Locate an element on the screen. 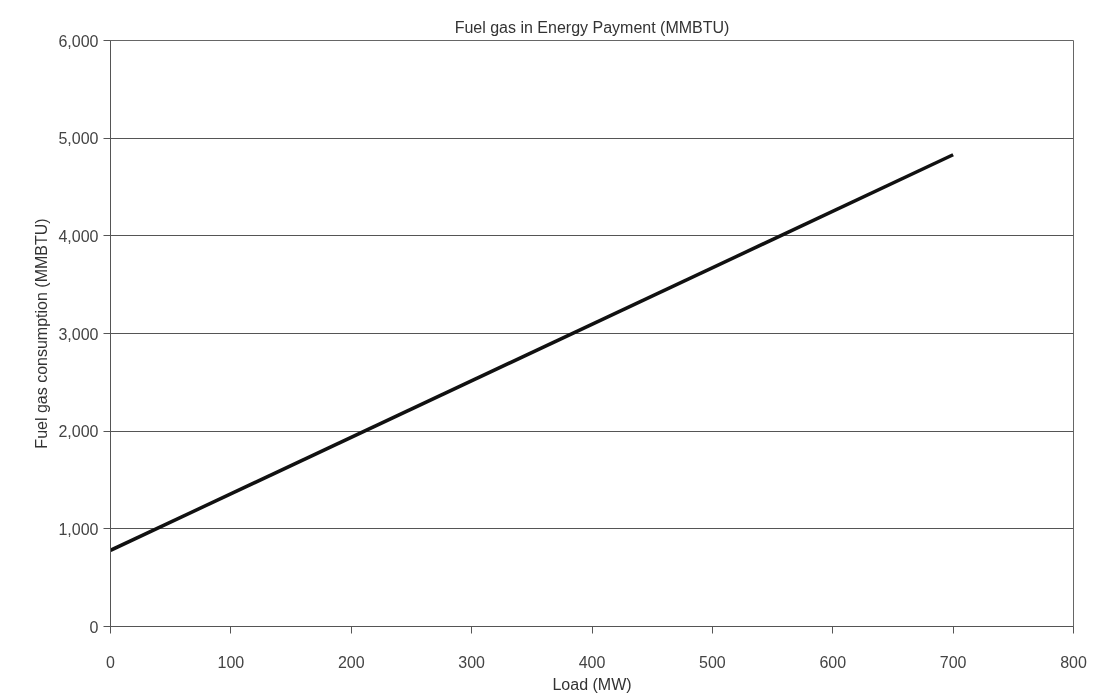 This screenshot has width=1117, height=695. y-tick-label: 0 is located at coordinates (94, 627).